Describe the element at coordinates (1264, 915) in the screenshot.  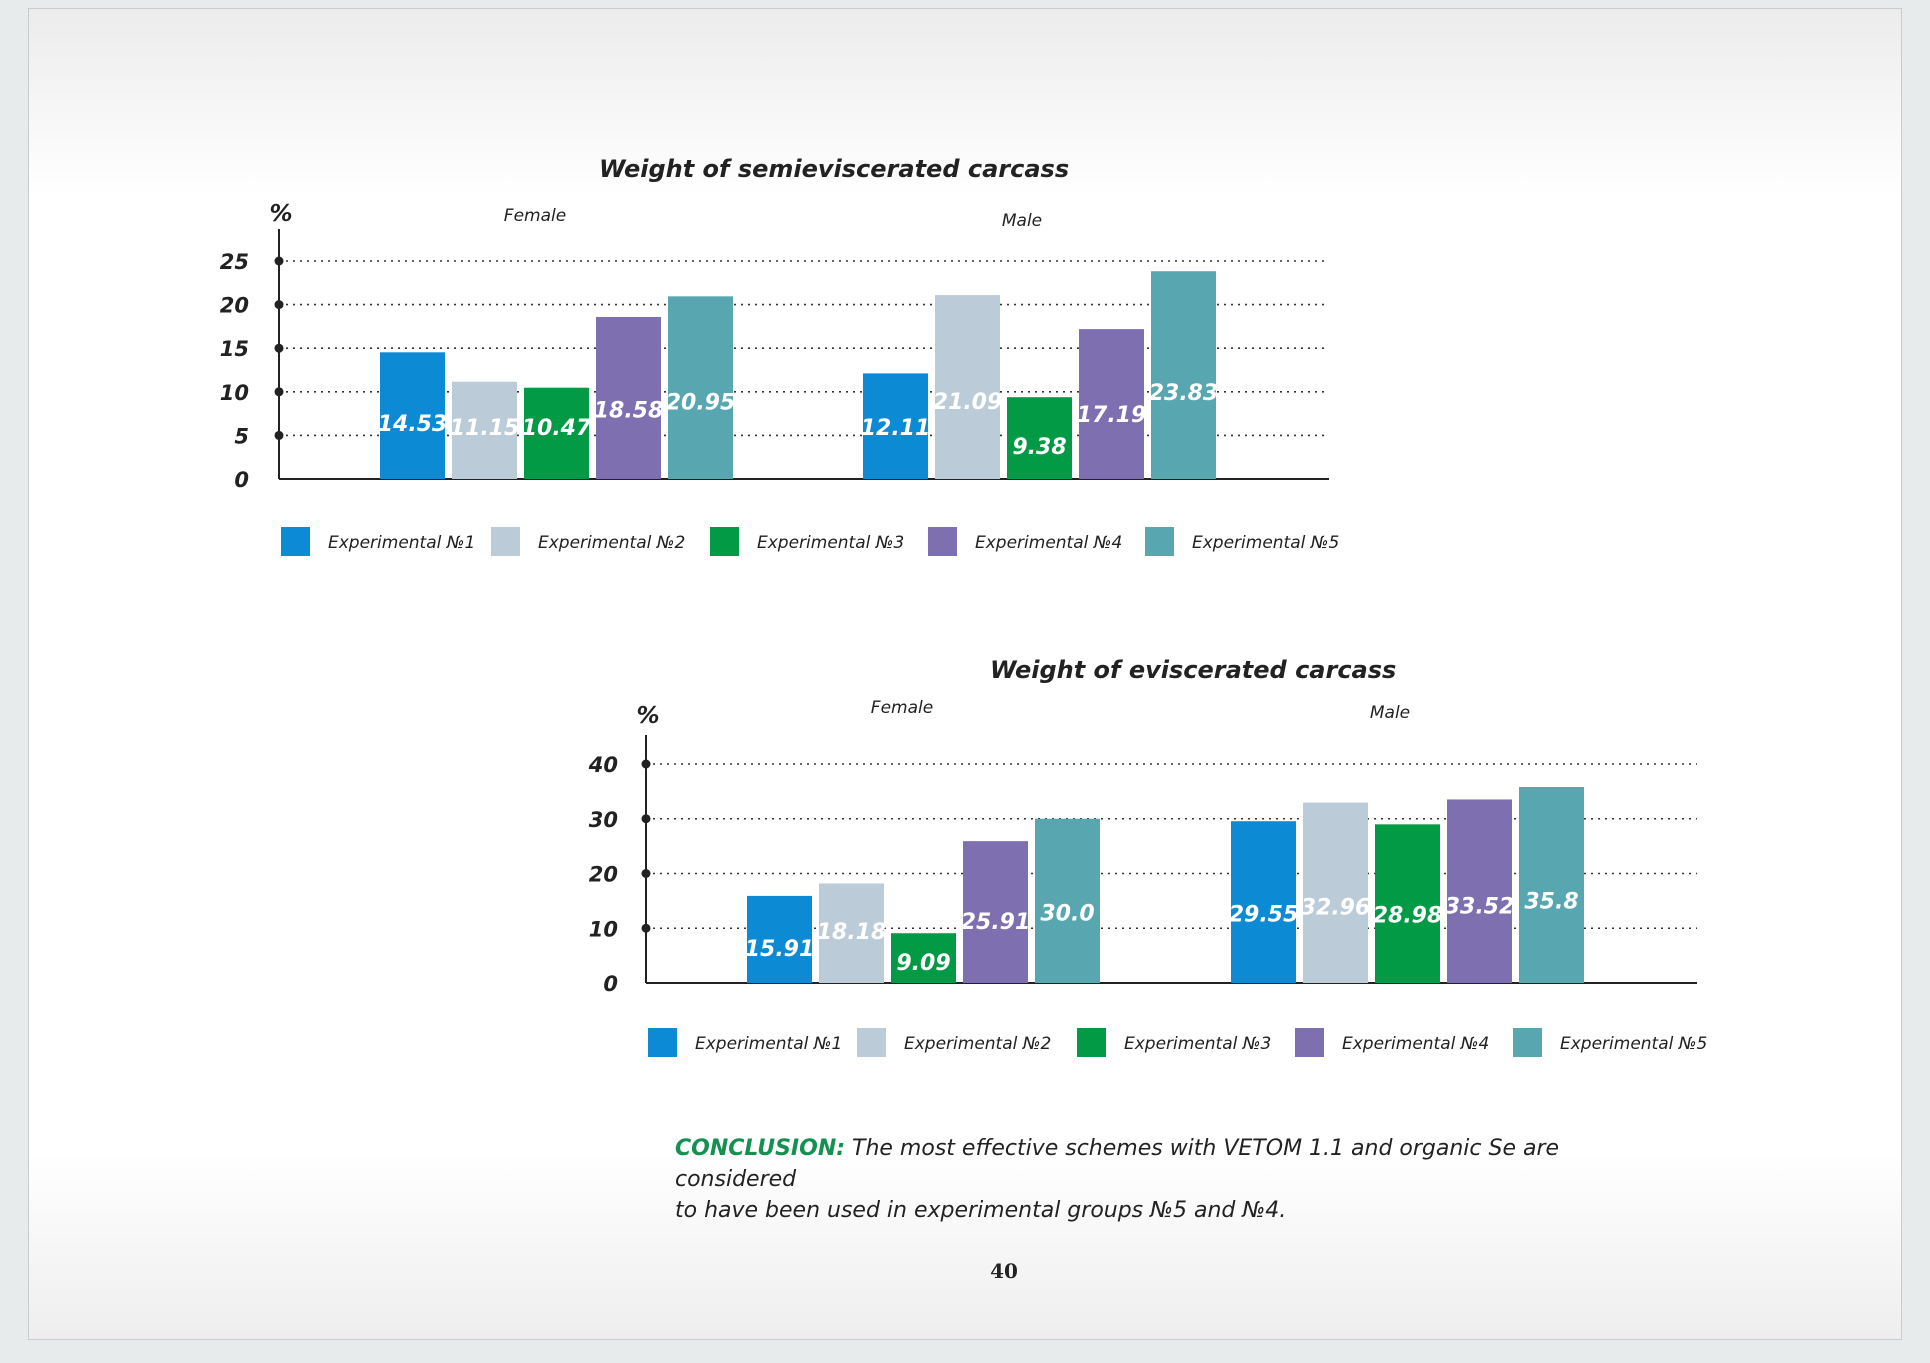
I see `chart-2-data-label: 29.55` at that location.